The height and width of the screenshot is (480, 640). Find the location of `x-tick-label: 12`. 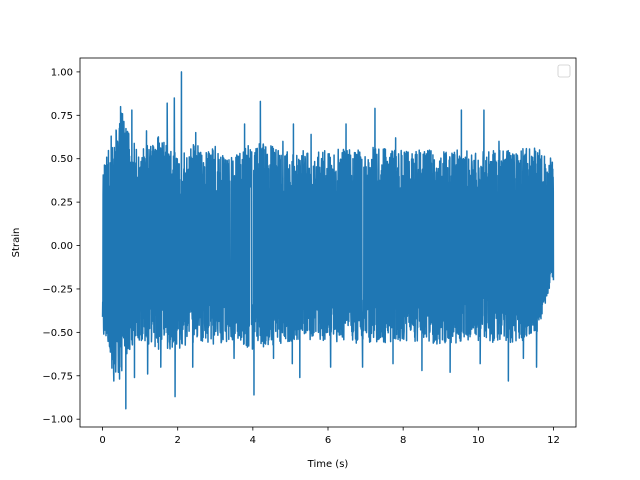

x-tick-label: 12 is located at coordinates (553, 440).